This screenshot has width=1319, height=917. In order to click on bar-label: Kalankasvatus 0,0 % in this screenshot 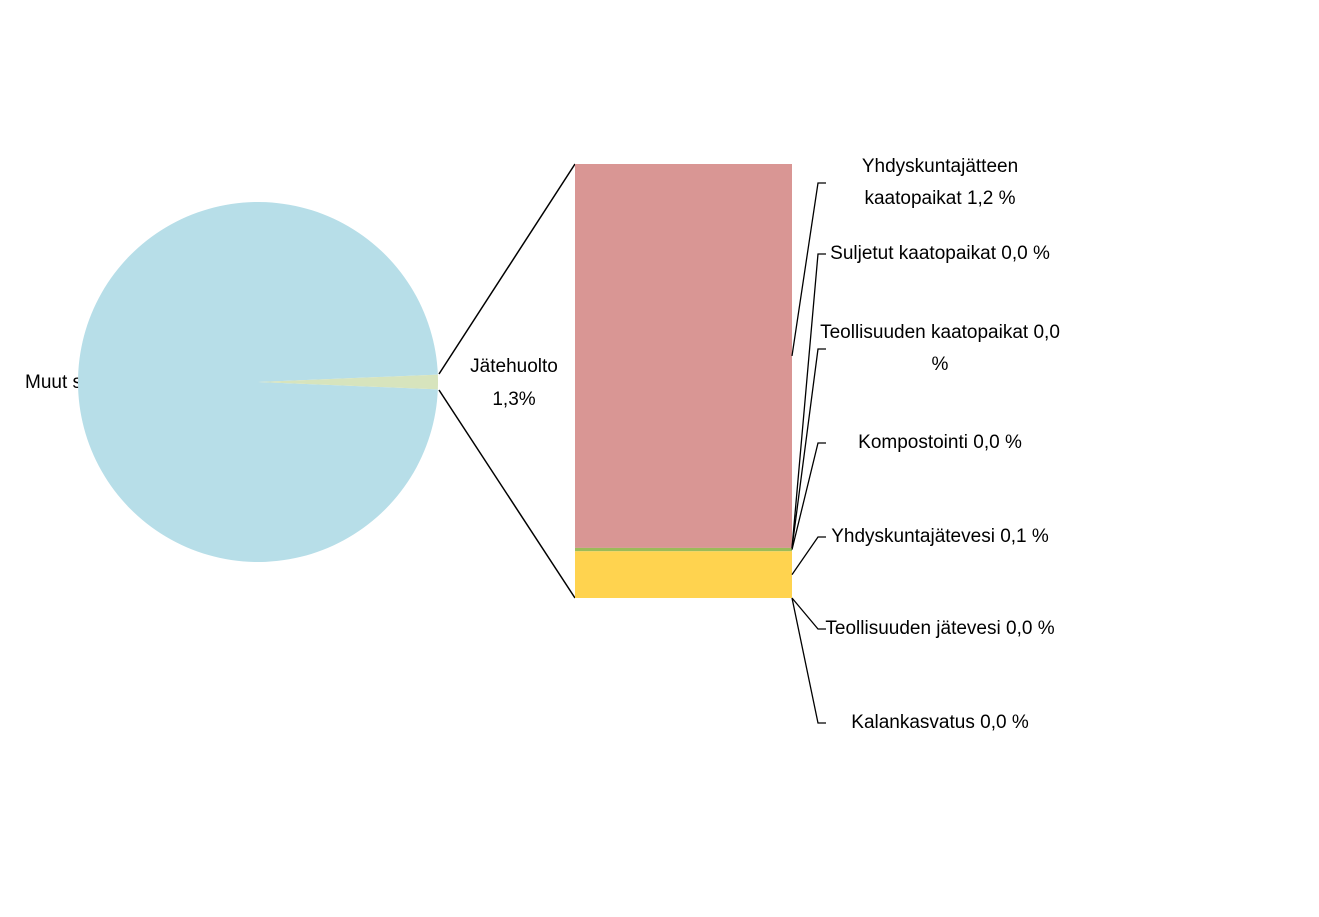, I will do `click(940, 723)`.